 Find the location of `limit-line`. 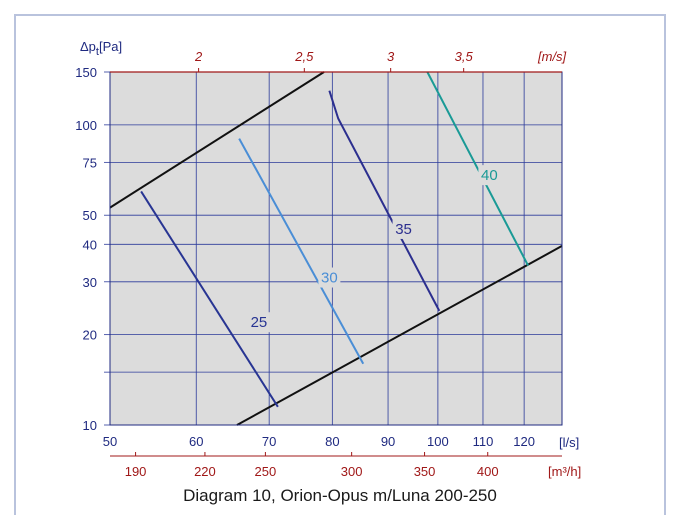

limit-line is located at coordinates (217, 140).